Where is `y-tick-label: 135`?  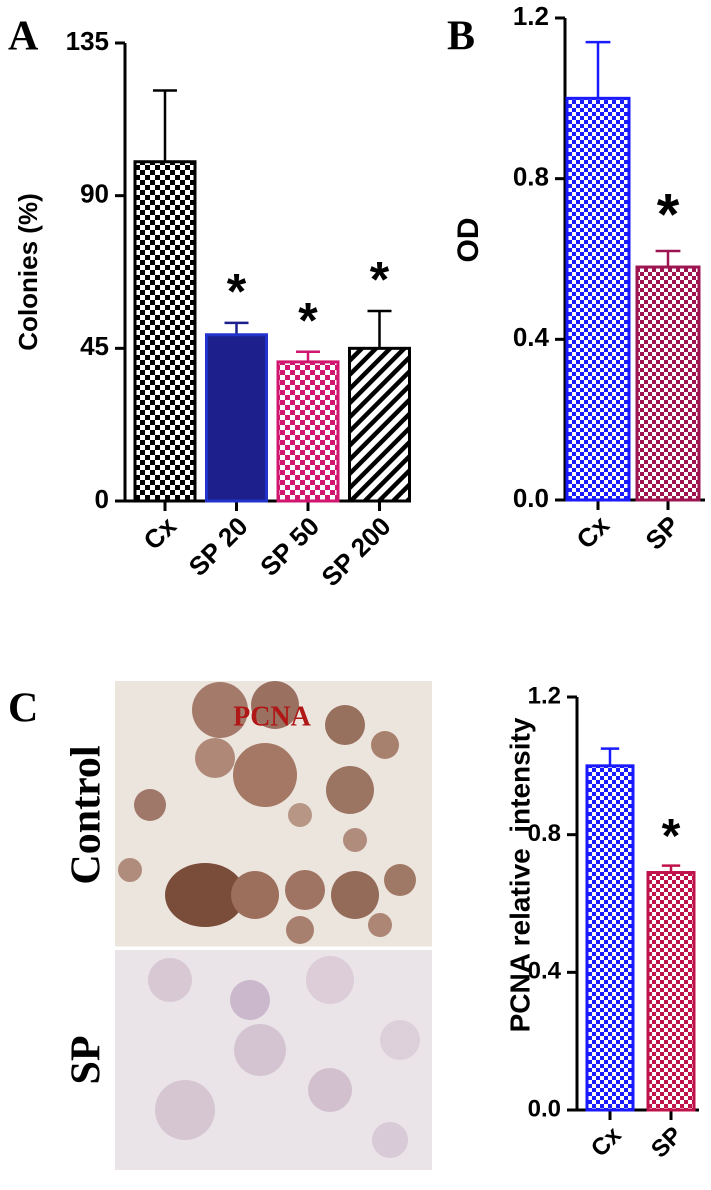 y-tick-label: 135 is located at coordinates (87, 41).